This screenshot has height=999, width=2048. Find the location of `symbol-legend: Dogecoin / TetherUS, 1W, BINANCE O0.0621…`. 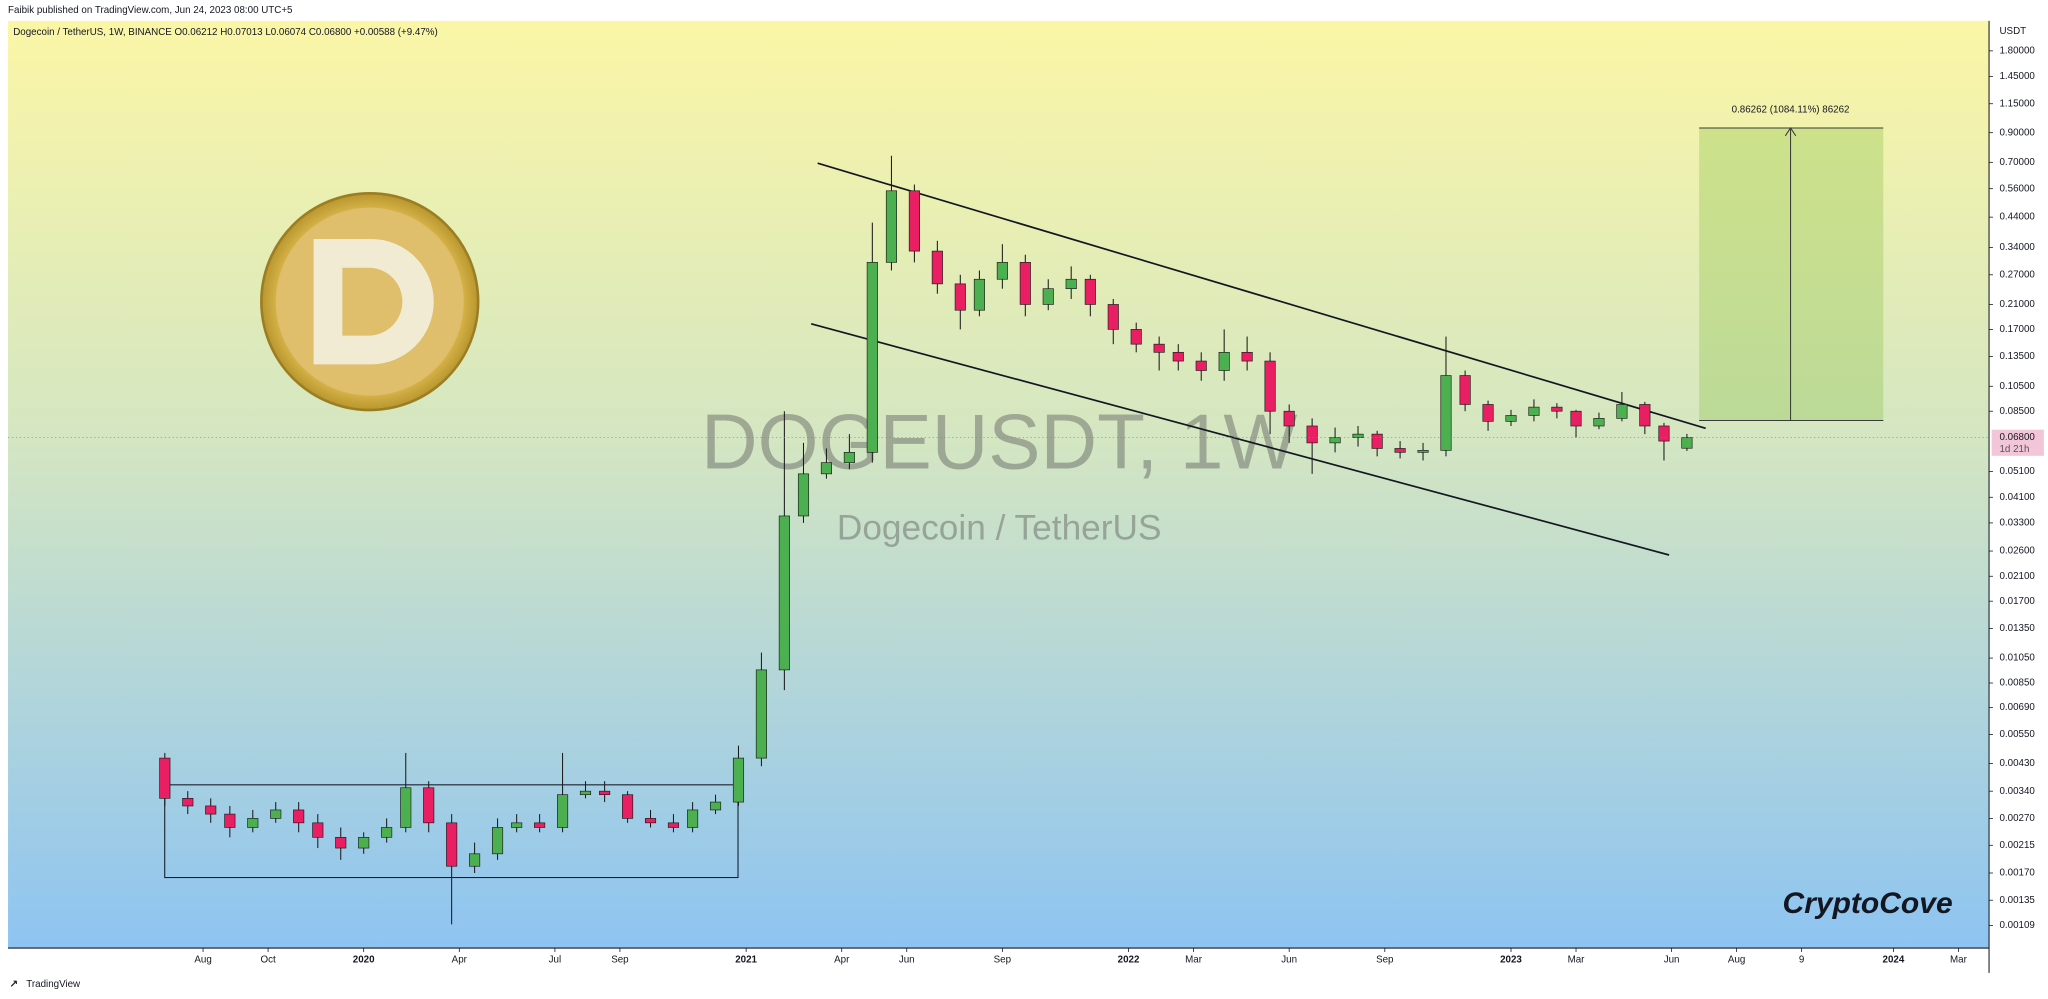

symbol-legend: Dogecoin / TetherUS, 1W, BINANCE O0.0621… is located at coordinates (225, 32).